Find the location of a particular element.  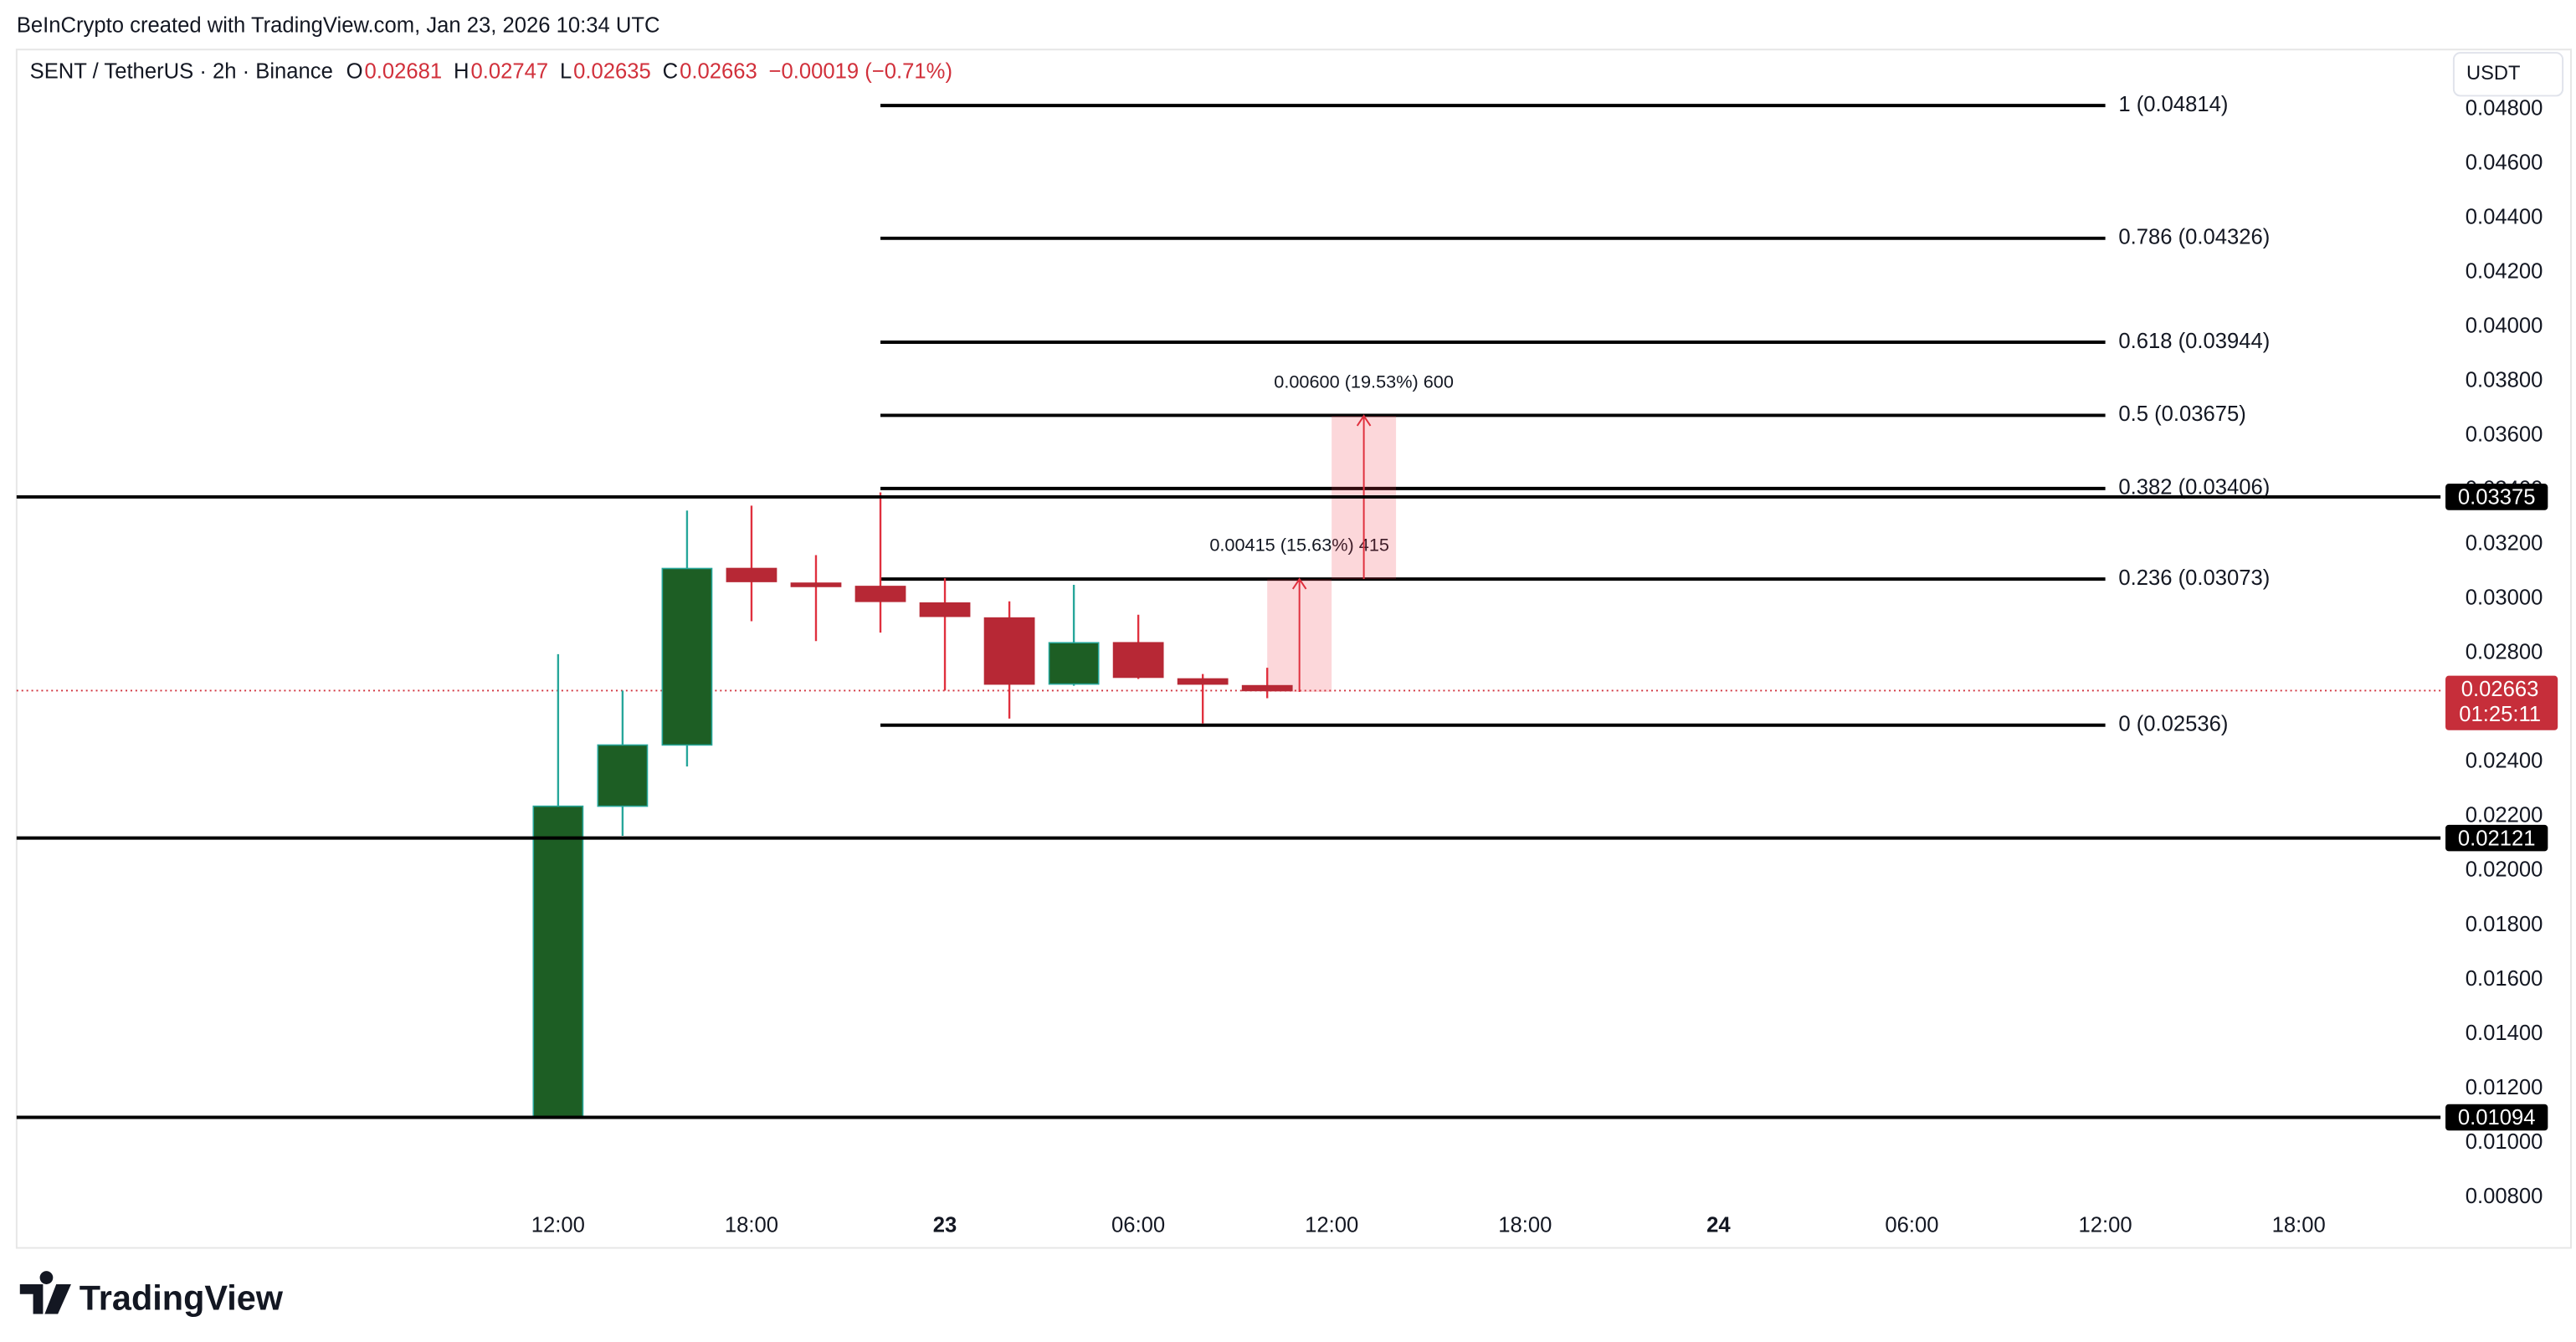

legend-key: C is located at coordinates (671, 72).